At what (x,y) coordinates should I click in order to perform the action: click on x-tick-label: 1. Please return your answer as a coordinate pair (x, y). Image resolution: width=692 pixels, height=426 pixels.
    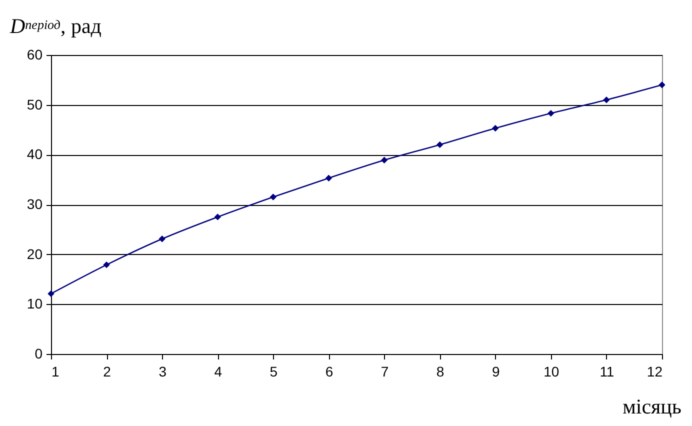
    Looking at the image, I should click on (56, 372).